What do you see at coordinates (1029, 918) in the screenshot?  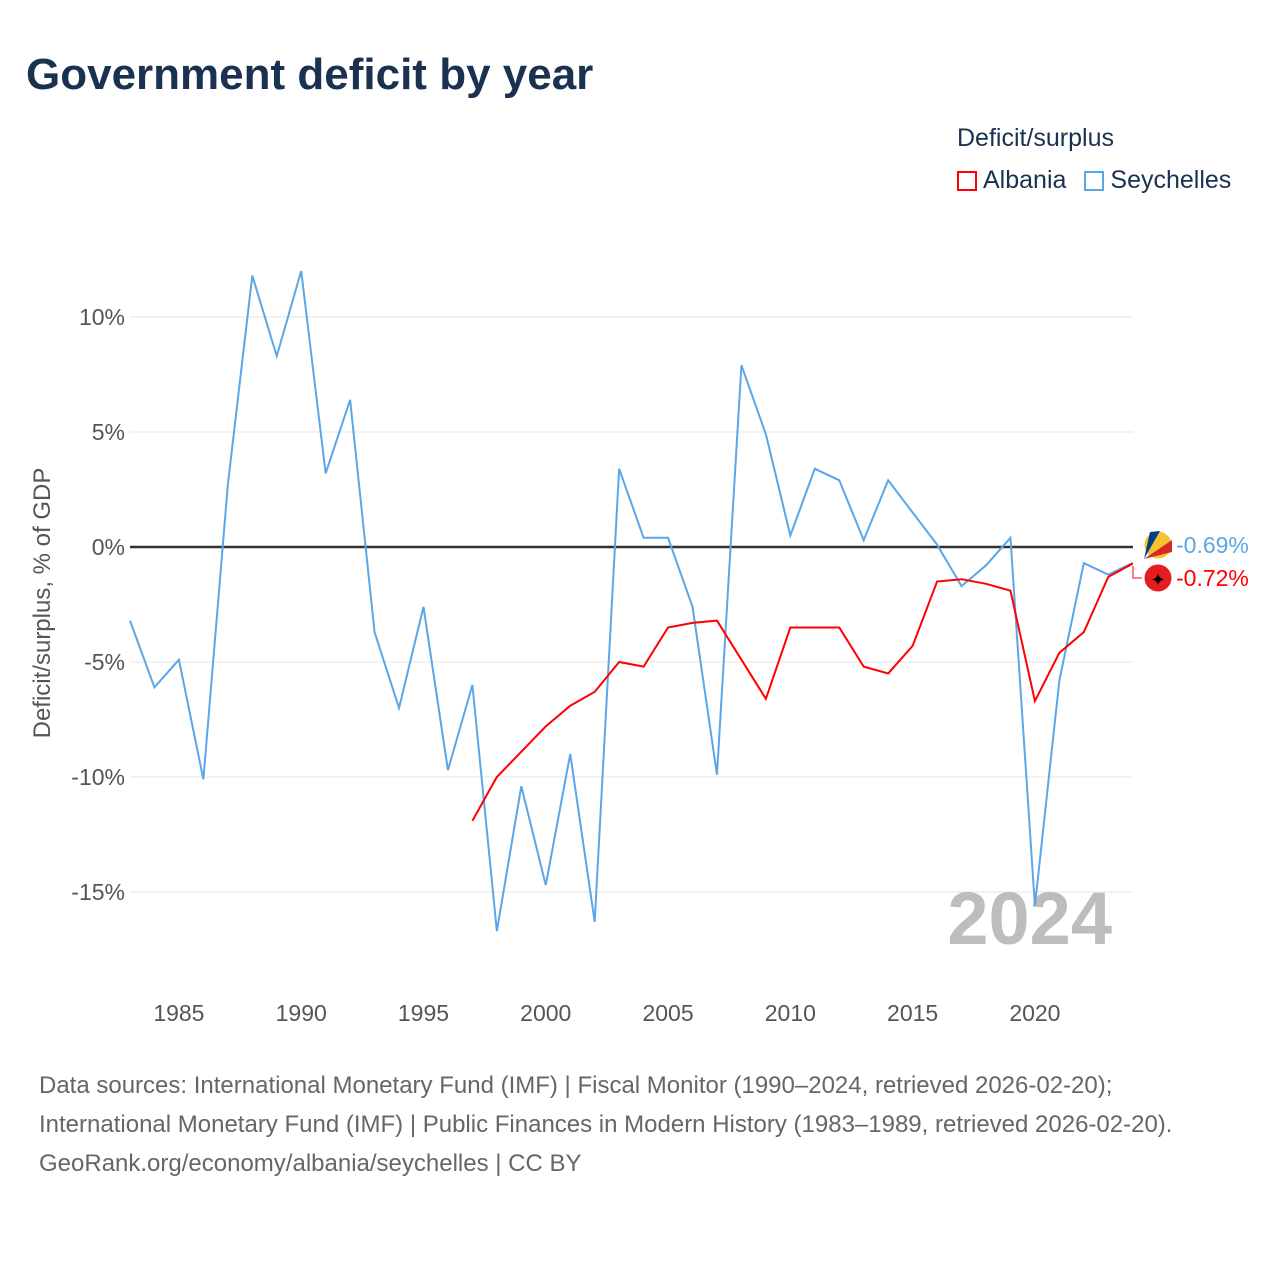 I see `year-watermark: 2024` at bounding box center [1029, 918].